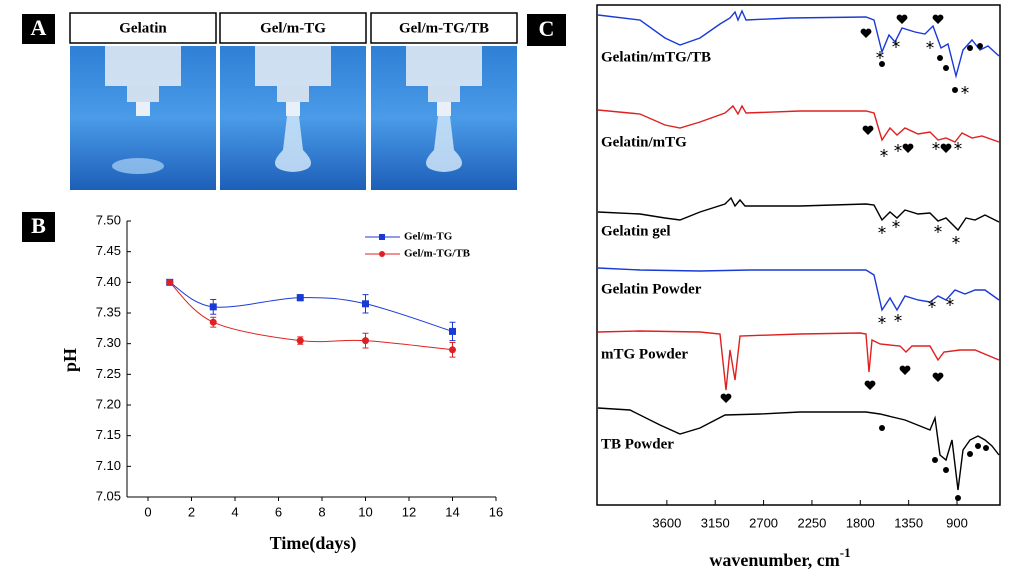 This screenshot has width=1015, height=585. I want to click on droplet, so click(138, 166).